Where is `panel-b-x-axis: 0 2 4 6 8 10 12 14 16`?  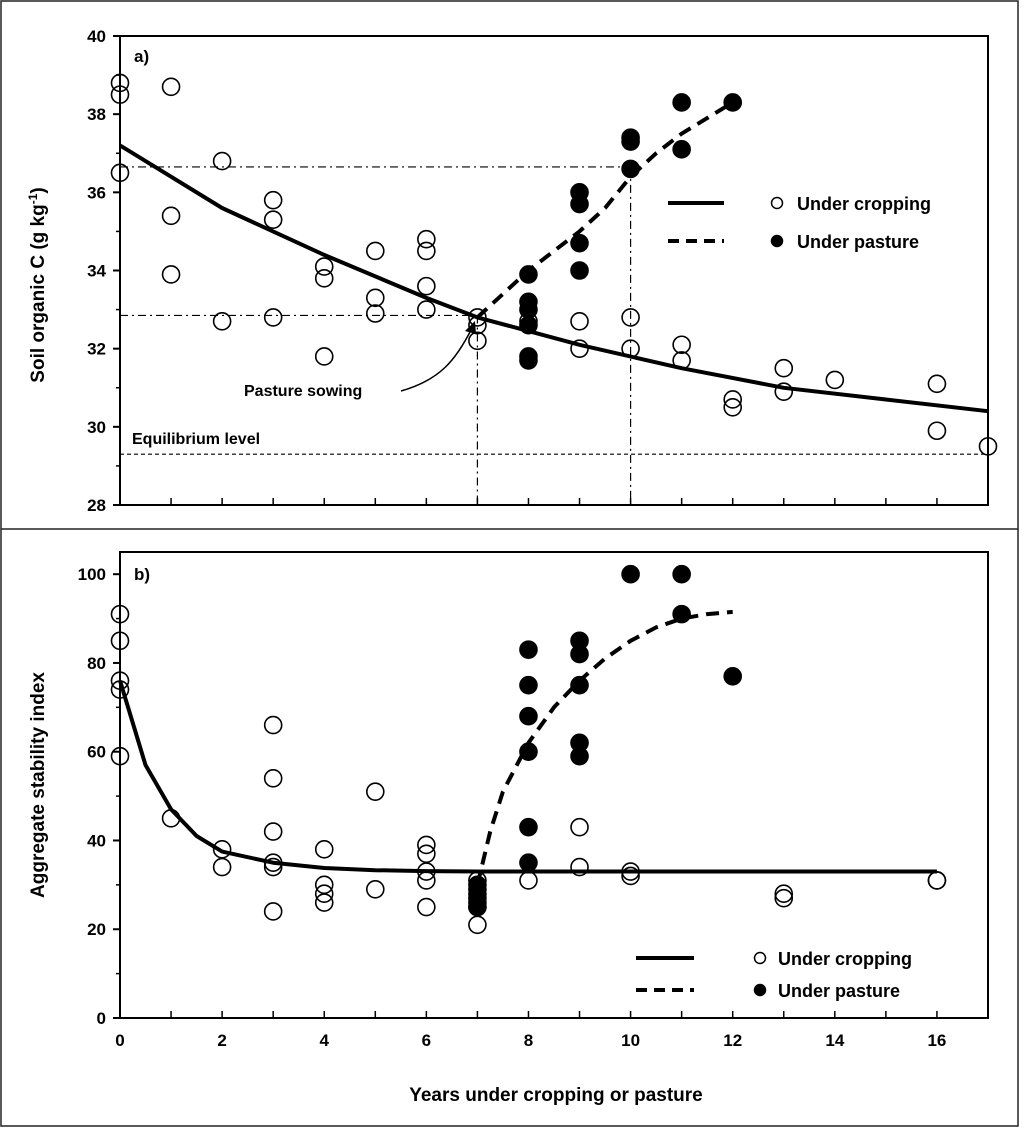
panel-b-x-axis: 0 2 4 6 8 10 12 14 16 is located at coordinates (552, 1030).